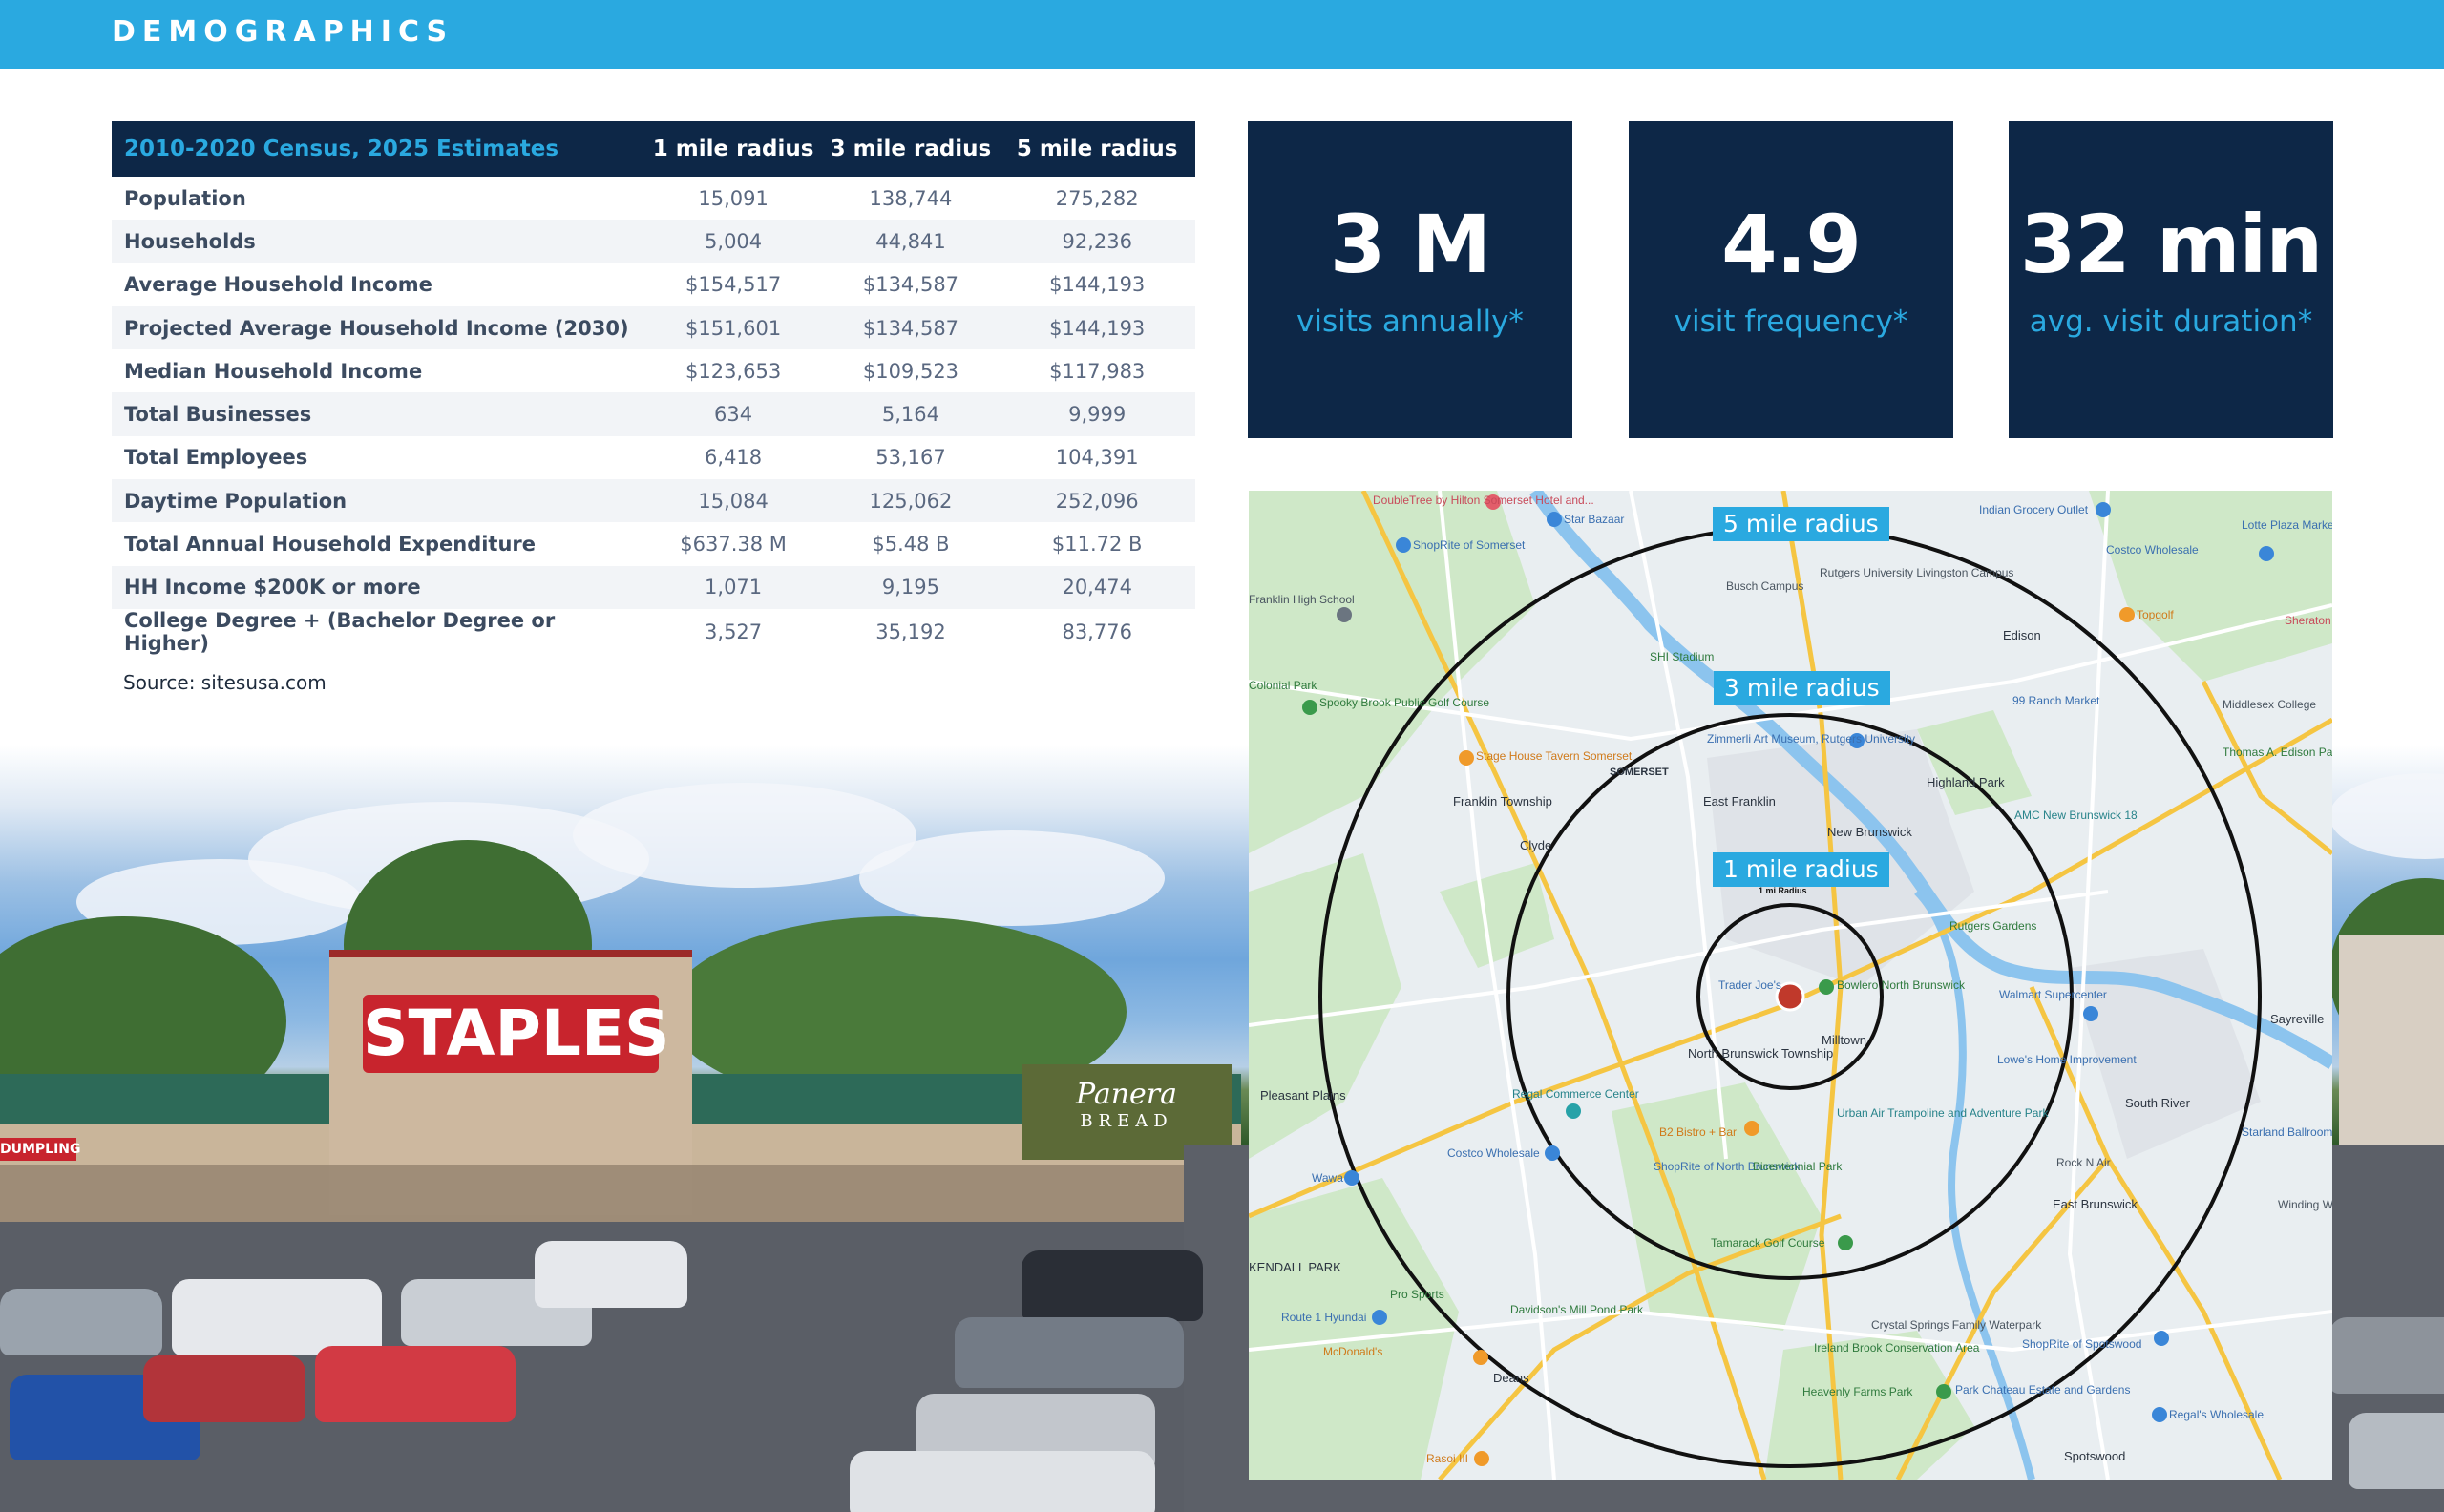 This screenshot has height=1512, width=2444. What do you see at coordinates (1502, 801) in the screenshot?
I see `map-place-label: Franklin Township` at bounding box center [1502, 801].